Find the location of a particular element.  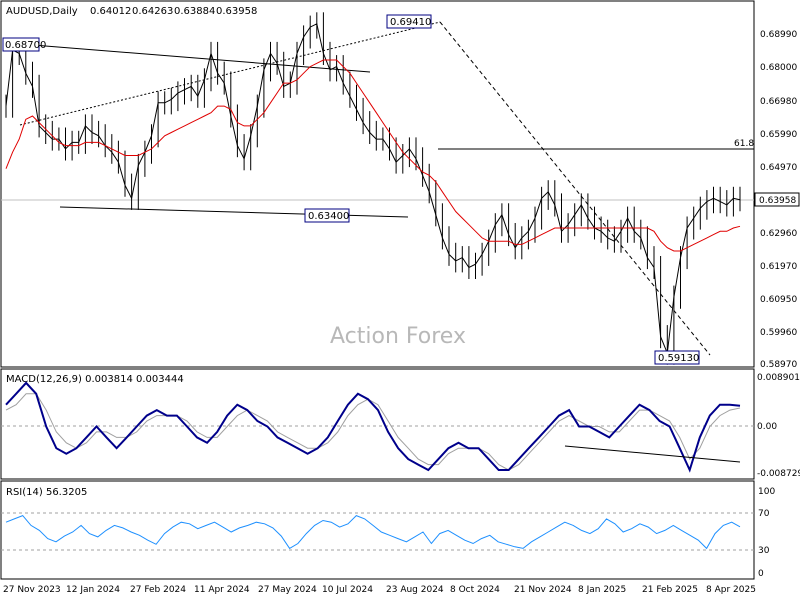

time-tick: 21 Nov 2024 is located at coordinates (543, 590).